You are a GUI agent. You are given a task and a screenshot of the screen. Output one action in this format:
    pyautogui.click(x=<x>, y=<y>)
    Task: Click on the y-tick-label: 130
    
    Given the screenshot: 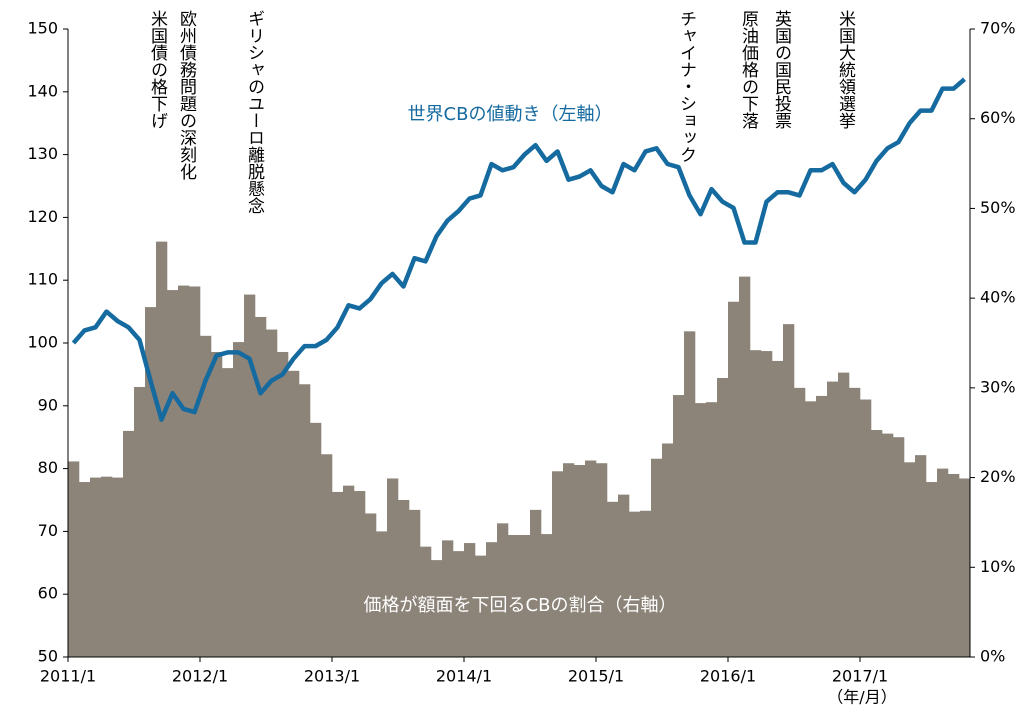 What is the action you would take?
    pyautogui.click(x=42, y=153)
    